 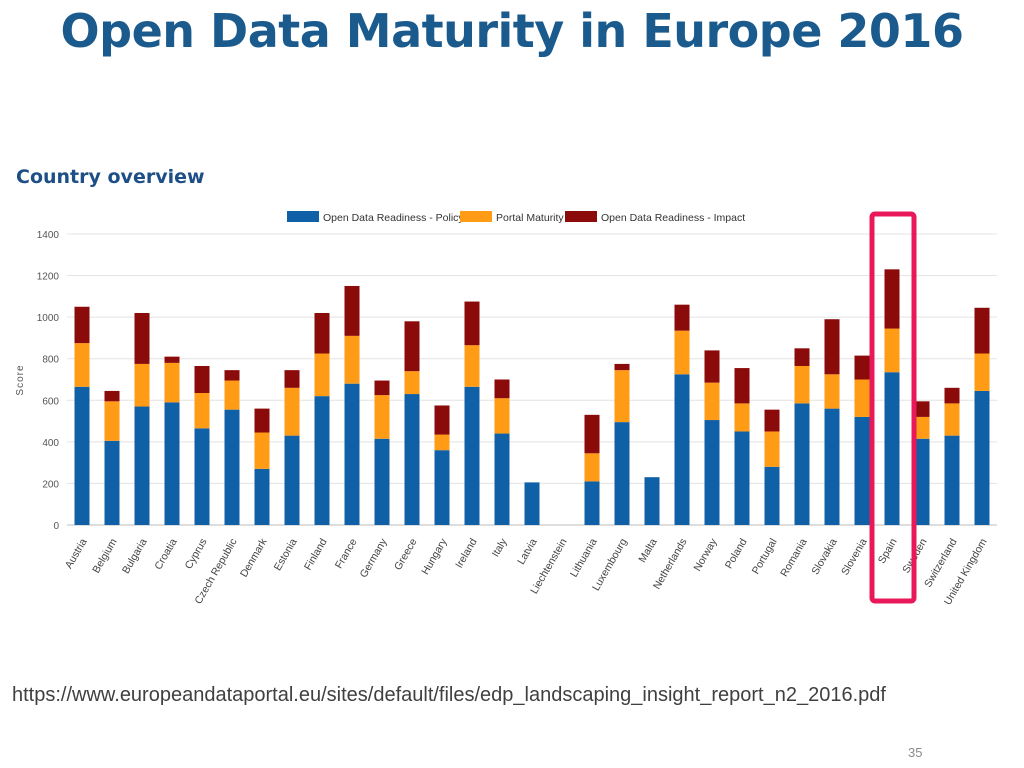 I want to click on x-tick-label: France, so click(x=346, y=553).